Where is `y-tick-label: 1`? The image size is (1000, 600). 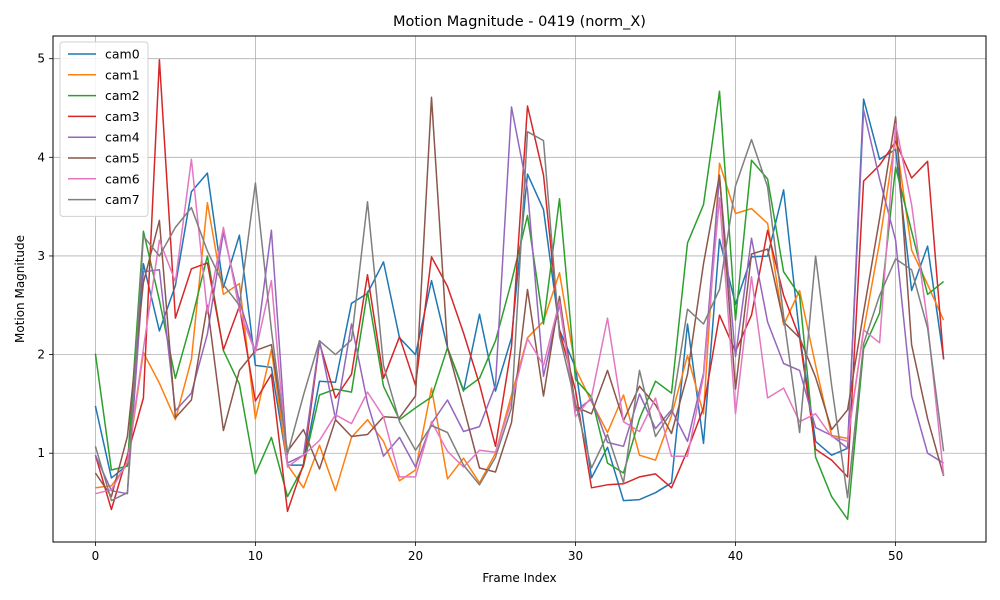
y-tick-label: 1 is located at coordinates (41, 453).